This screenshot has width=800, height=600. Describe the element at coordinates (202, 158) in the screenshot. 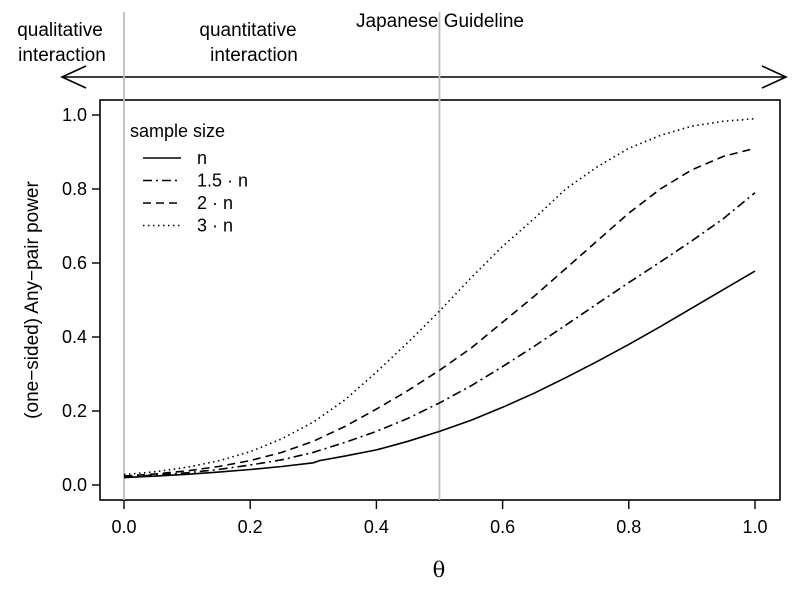

I see `legend-label-1: n` at that location.